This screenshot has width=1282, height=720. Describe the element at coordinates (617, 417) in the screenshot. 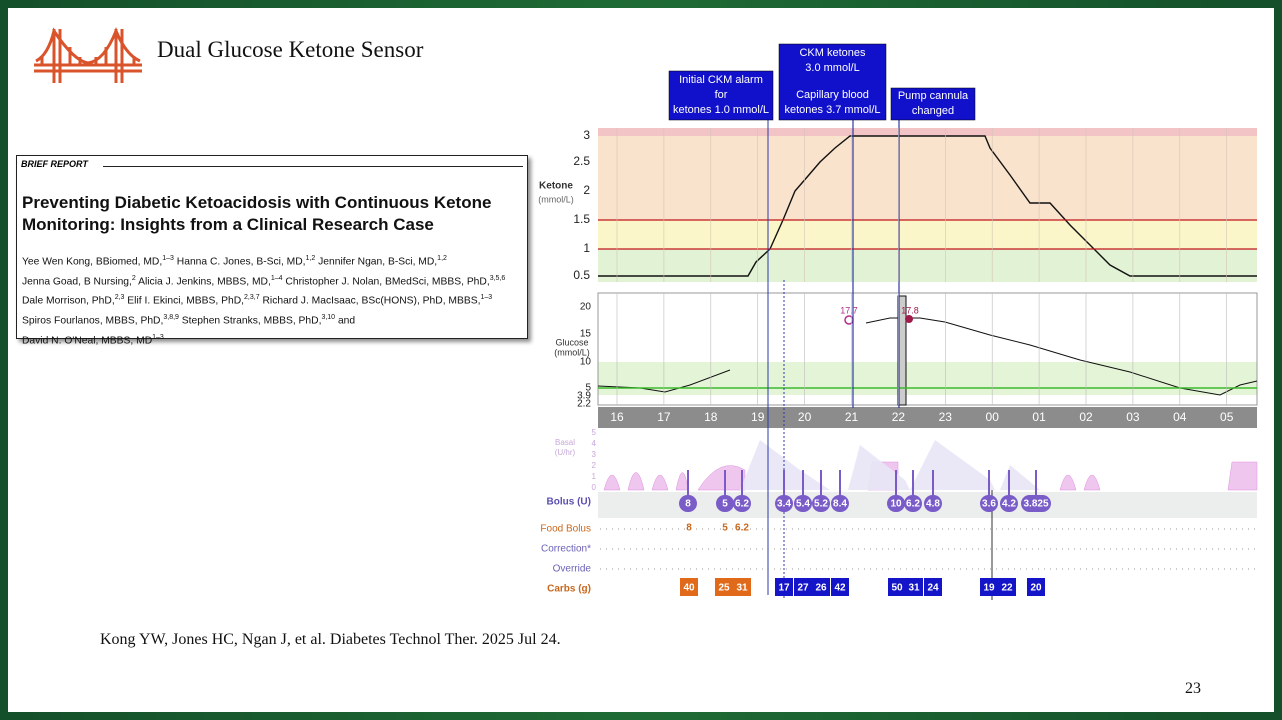

I see `hour-label: 16` at that location.